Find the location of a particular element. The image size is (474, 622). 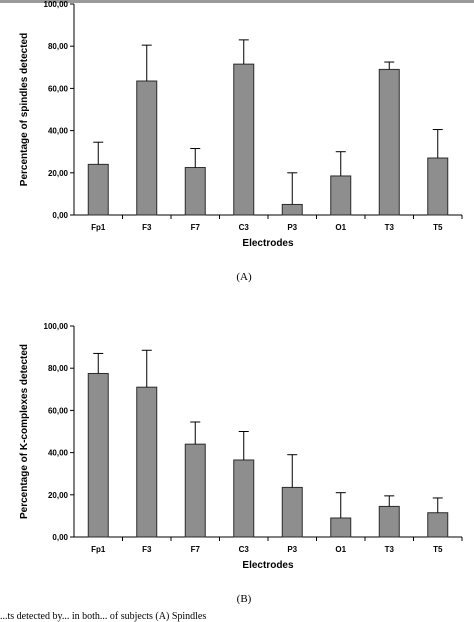

y-axis-title: Percentage of K-complexes detected is located at coordinates (24, 431).